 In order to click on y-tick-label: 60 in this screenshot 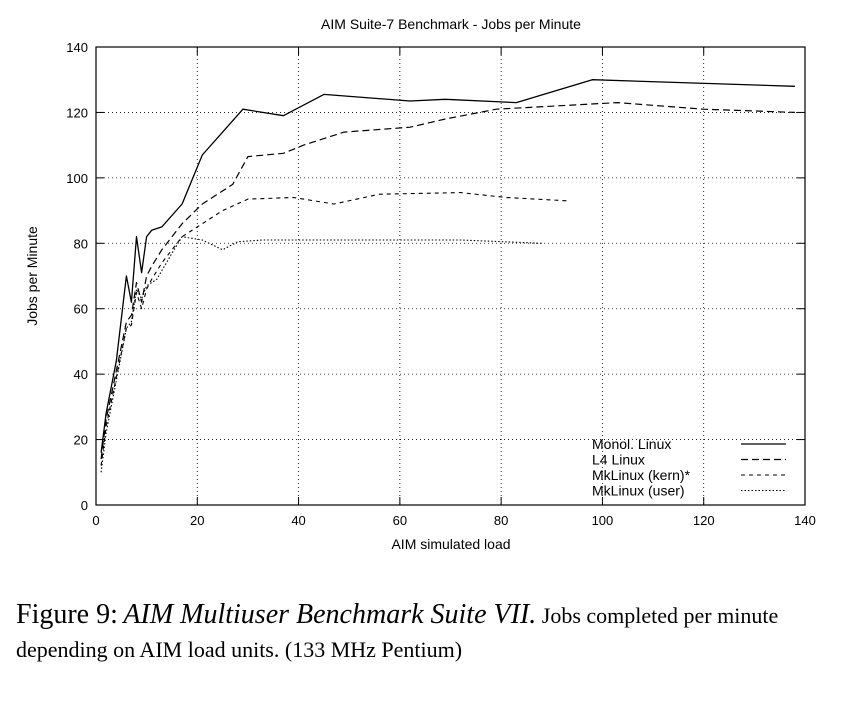, I will do `click(81, 309)`.